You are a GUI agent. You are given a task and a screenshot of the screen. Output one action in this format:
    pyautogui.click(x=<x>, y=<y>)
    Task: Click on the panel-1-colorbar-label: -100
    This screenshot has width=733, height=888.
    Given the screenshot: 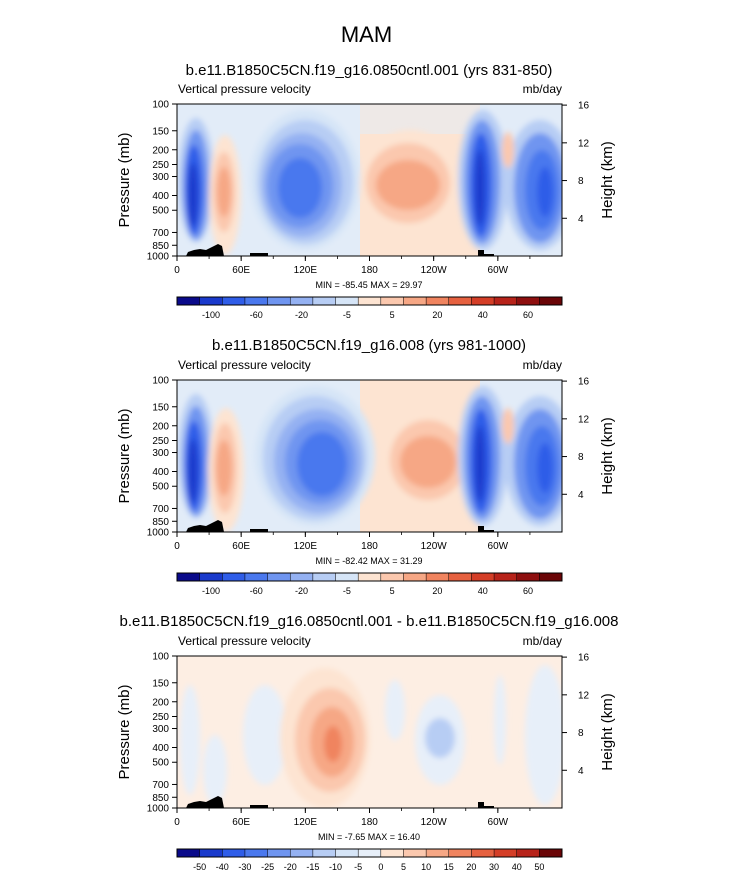 What is the action you would take?
    pyautogui.click(x=211, y=315)
    